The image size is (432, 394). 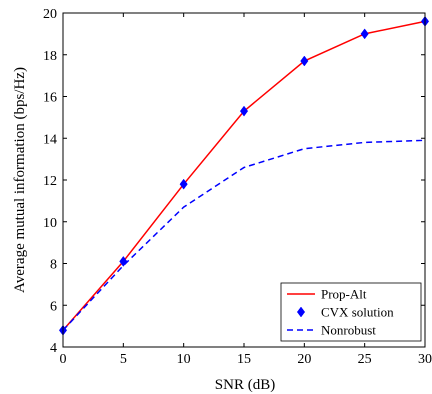 What do you see at coordinates (50, 139) in the screenshot?
I see `y-tick-label: 14` at bounding box center [50, 139].